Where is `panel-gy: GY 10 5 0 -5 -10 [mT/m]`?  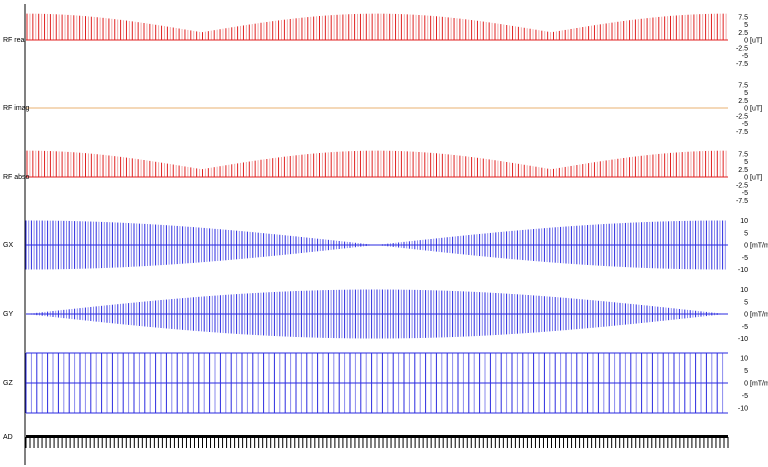 panel-gy: GY 10 5 0 -5 -10 [mT/m] is located at coordinates (385, 315).